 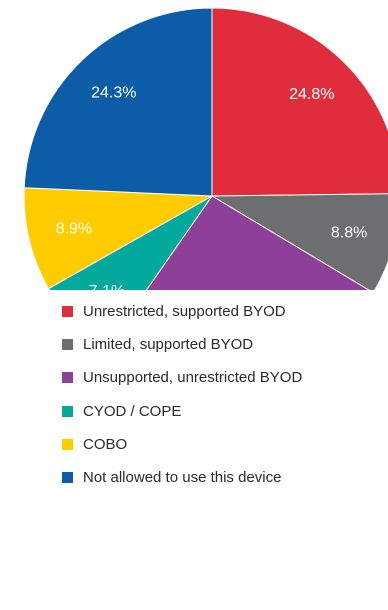 I want to click on legend-item-cobo: COBO, so click(x=182, y=444).